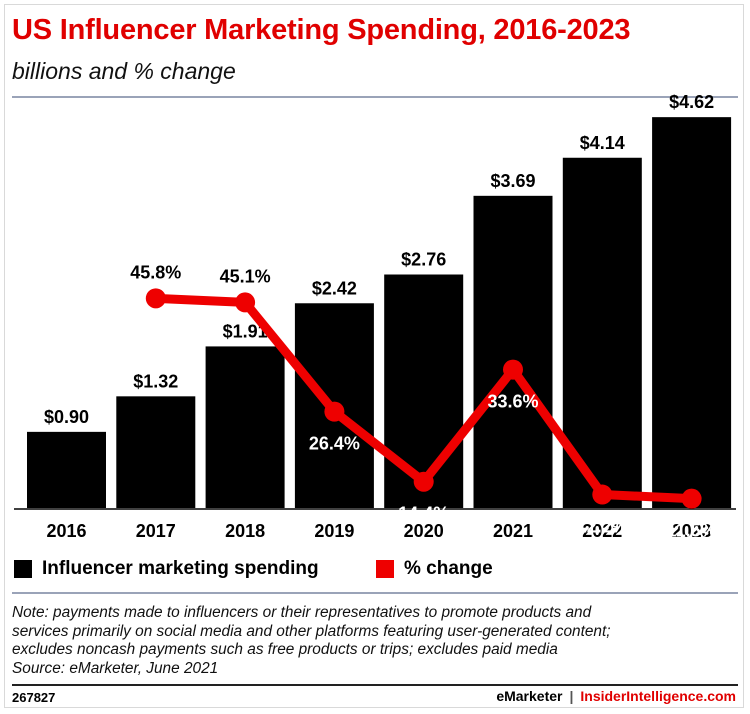 This screenshot has height=714, width=750. Describe the element at coordinates (66, 531) in the screenshot. I see `x-tick-label: 2016` at that location.